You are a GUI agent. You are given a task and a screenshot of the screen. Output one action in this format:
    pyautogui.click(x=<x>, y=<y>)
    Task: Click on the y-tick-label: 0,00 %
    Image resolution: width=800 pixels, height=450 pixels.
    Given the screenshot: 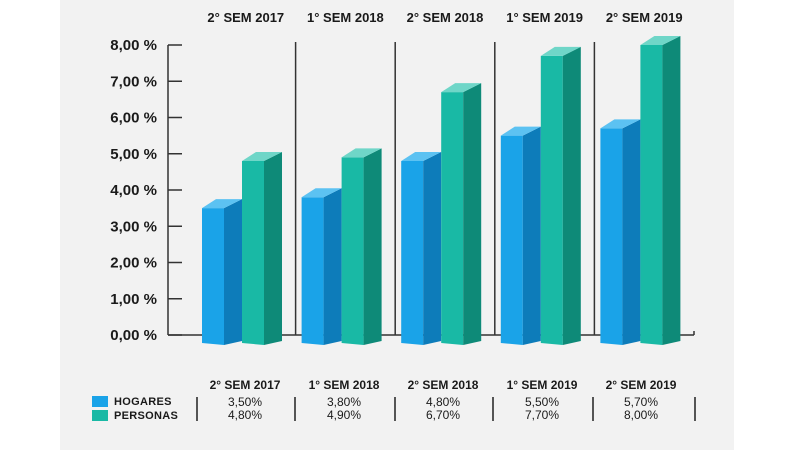 What is the action you would take?
    pyautogui.click(x=133, y=335)
    